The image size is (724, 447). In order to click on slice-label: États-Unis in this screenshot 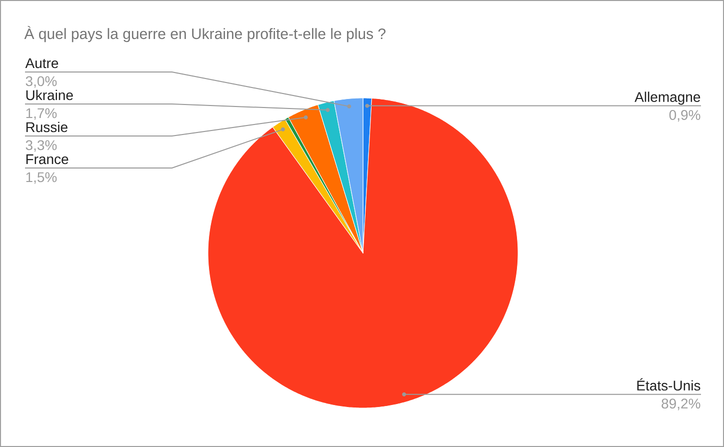, I will do `click(668, 384)`.